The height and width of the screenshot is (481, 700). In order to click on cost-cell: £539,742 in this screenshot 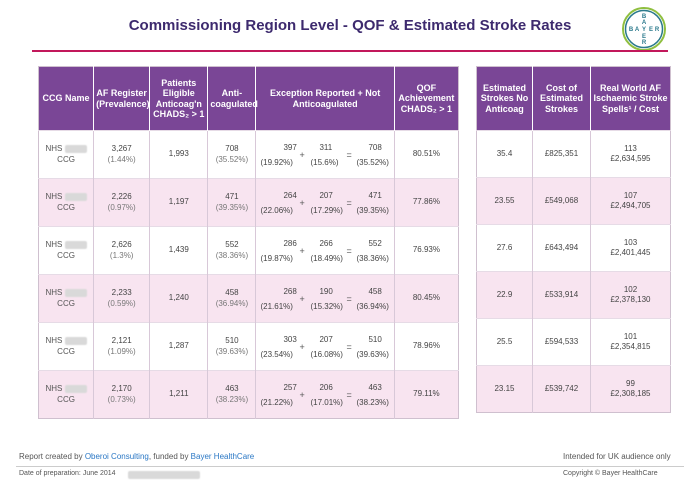, I will do `click(561, 389)`.